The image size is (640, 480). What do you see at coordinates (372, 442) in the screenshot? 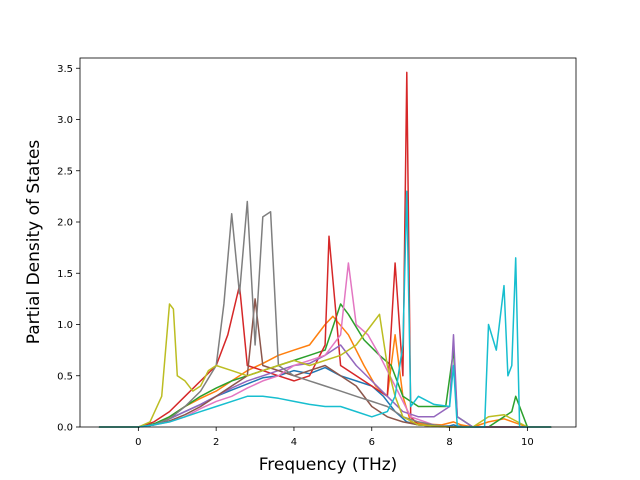
I see `x-tick-label: 6` at bounding box center [372, 442].